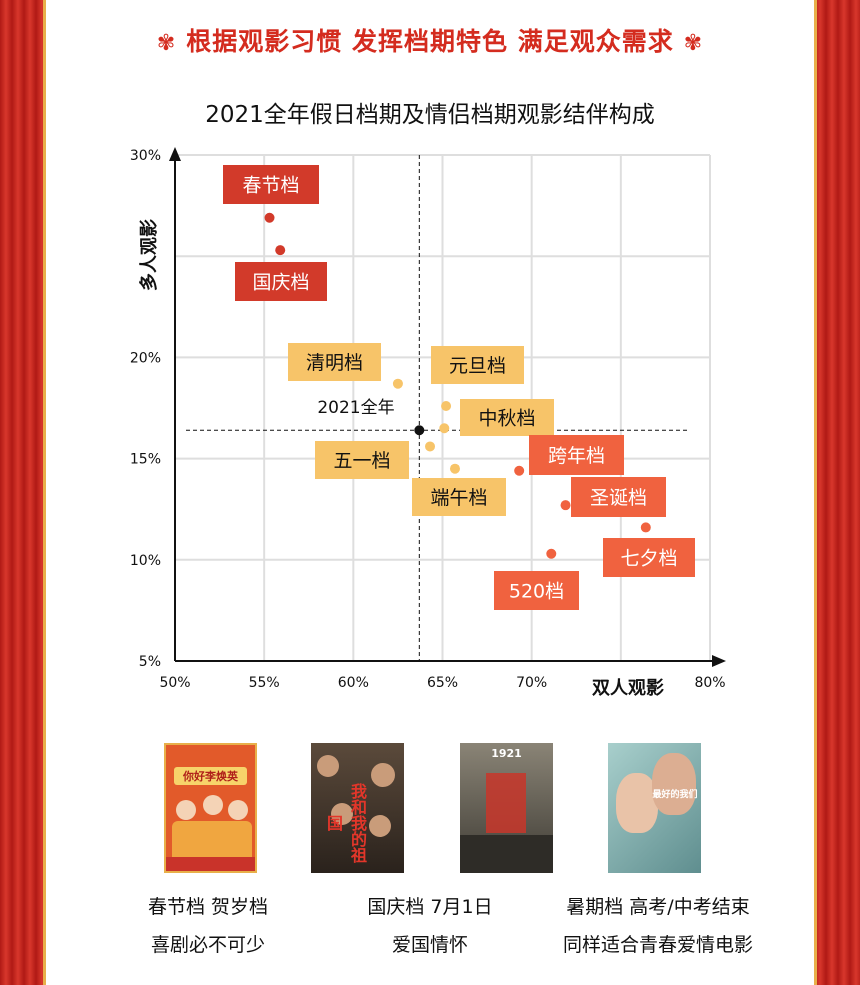 Image resolution: width=860 pixels, height=985 pixels. What do you see at coordinates (145, 358) in the screenshot?
I see `y-tick-label: 20%` at bounding box center [145, 358].